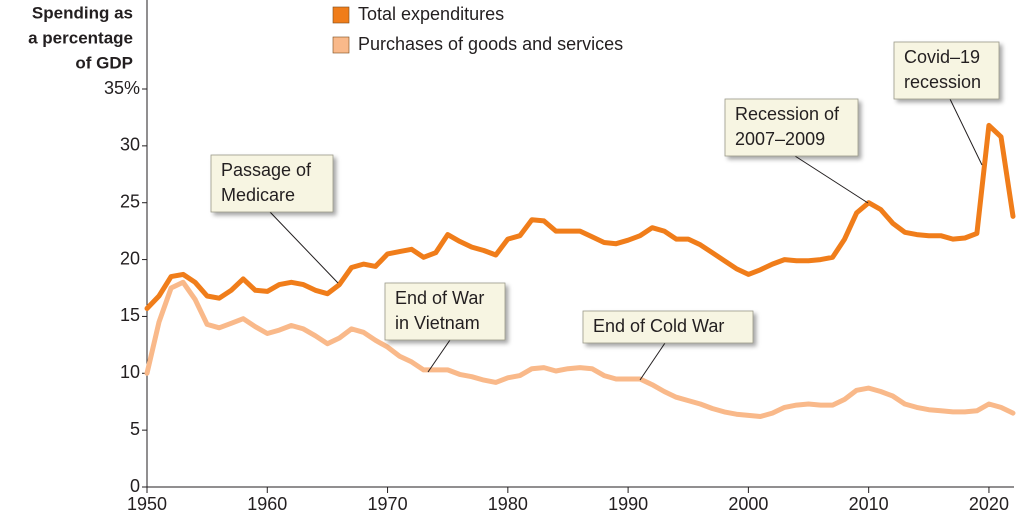 The height and width of the screenshot is (517, 1016). Describe the element at coordinates (104, 62) in the screenshot. I see `y-axis-label: of GDP` at that location.